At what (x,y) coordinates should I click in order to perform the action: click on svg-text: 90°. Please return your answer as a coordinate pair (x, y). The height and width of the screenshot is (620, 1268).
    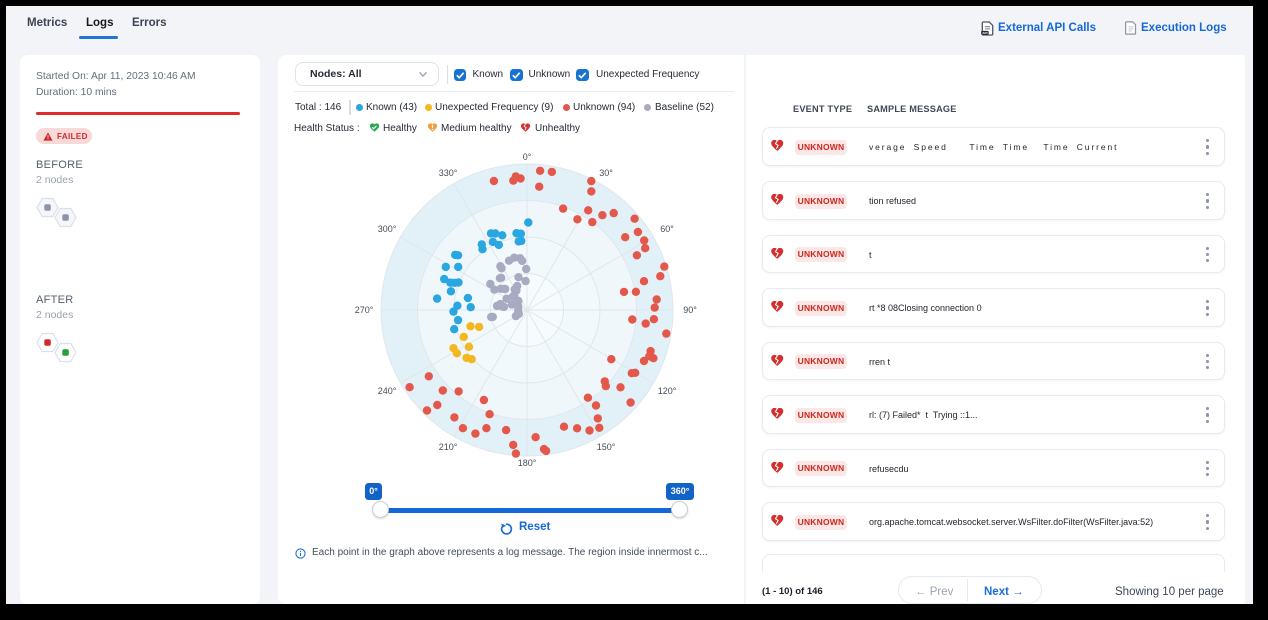
    Looking at the image, I should click on (690, 310).